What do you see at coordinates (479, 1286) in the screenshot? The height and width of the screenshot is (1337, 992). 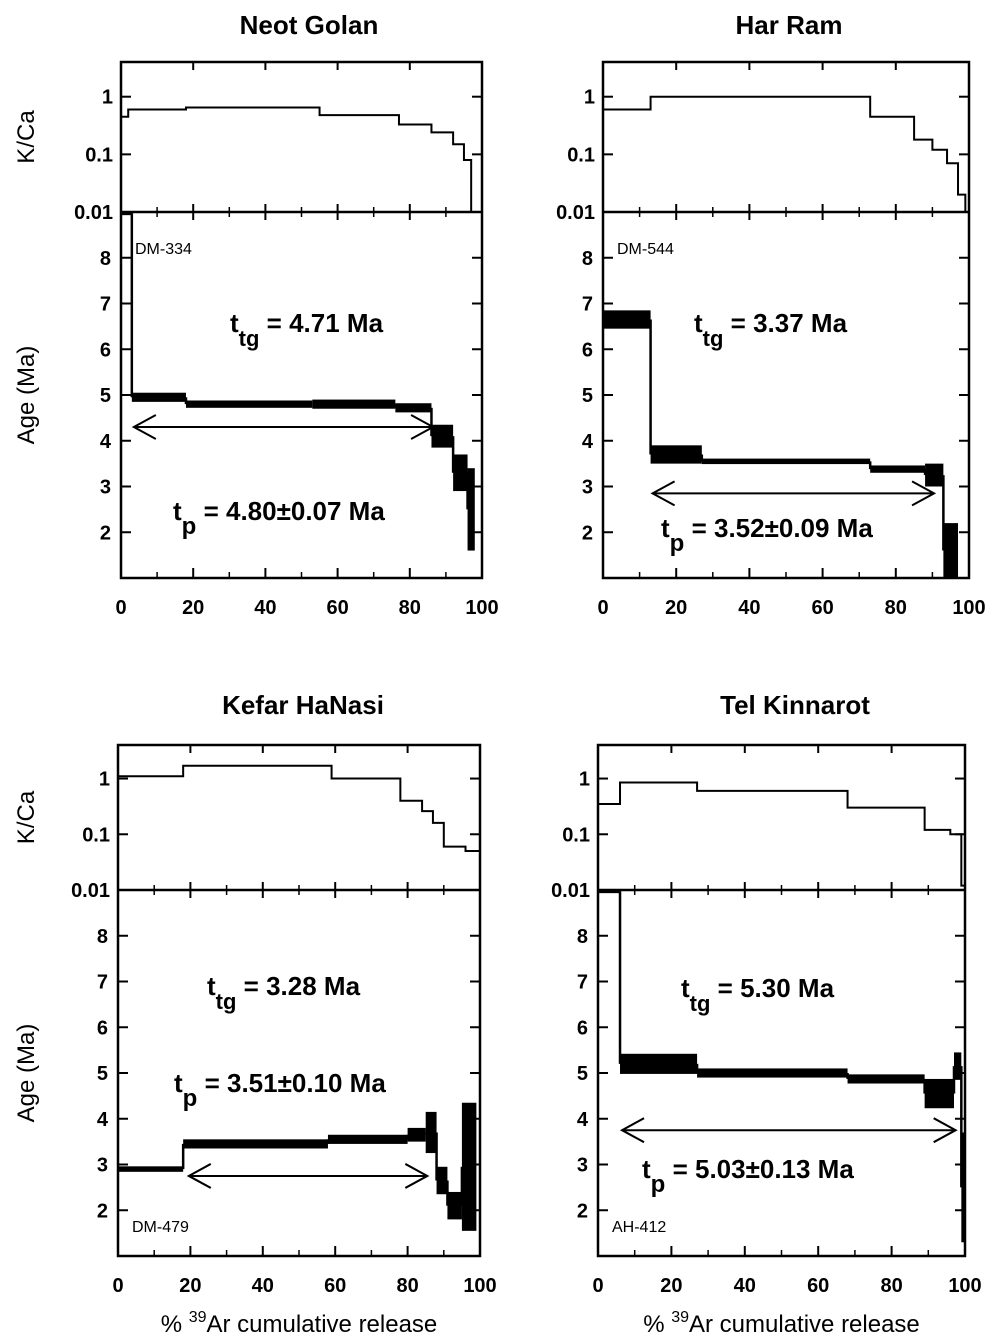 I see `x-tick-label: 100` at bounding box center [479, 1286].